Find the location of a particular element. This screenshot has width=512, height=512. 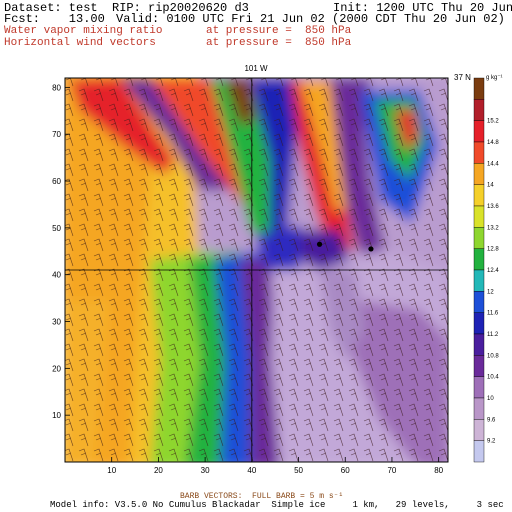

forecast-hour: Fcst: 13.00 is located at coordinates (54, 19).